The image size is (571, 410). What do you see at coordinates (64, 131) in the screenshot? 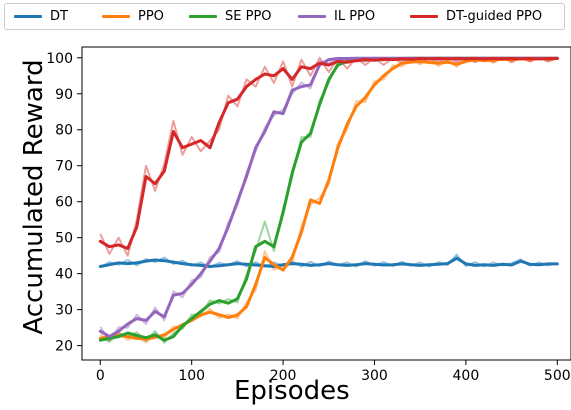
I see `y-tick-label: 80` at bounding box center [64, 131].